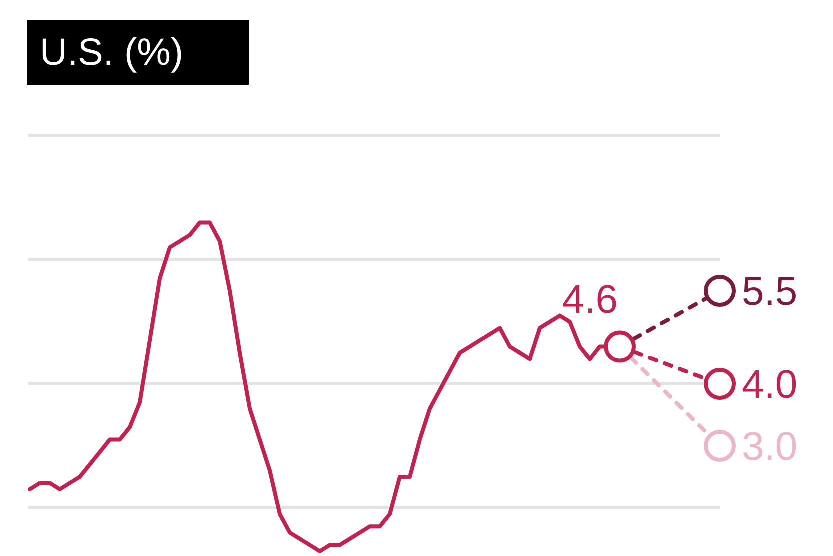 This screenshot has height=556, width=833. What do you see at coordinates (112, 53) in the screenshot?
I see `chart-title: U.S. (%)` at bounding box center [112, 53].